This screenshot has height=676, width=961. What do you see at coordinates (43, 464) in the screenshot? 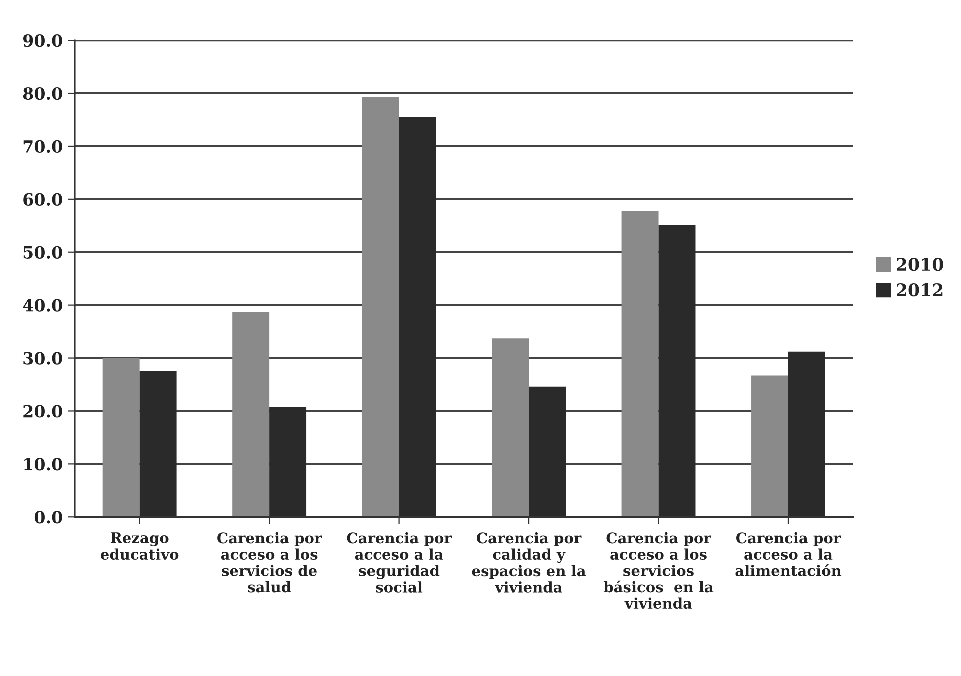
I see `y-tick-label: 10.0` at bounding box center [43, 464].